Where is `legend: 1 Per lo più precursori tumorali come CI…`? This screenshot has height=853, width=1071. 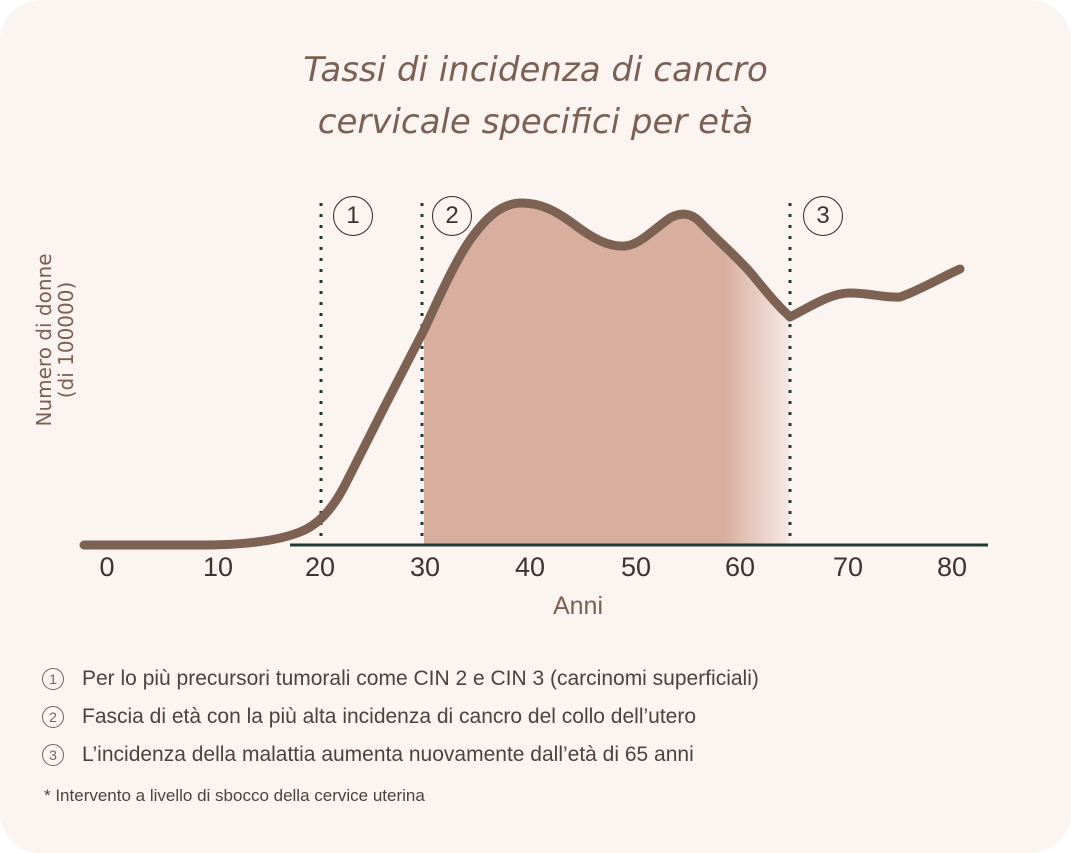 legend: 1 Per lo più precursori tumorali come CI… is located at coordinates (400, 717).